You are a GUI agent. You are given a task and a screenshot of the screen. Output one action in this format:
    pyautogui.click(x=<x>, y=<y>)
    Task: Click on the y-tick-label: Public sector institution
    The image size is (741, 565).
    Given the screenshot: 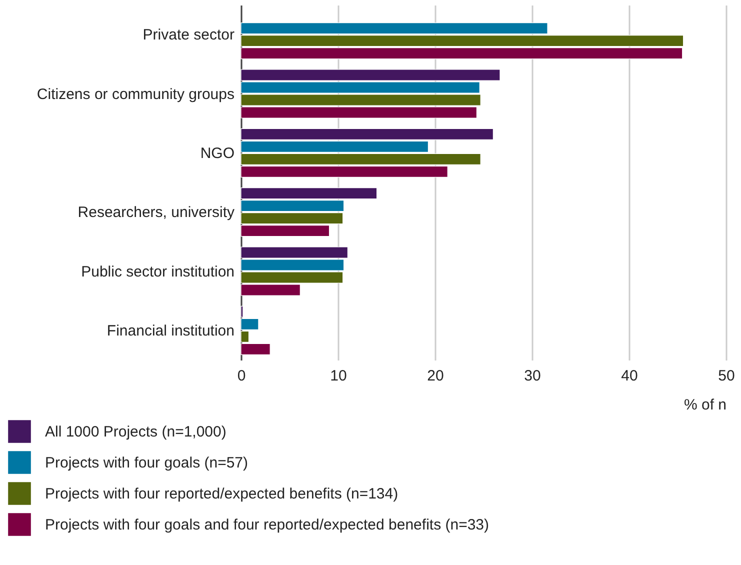 What is the action you would take?
    pyautogui.click(x=157, y=271)
    